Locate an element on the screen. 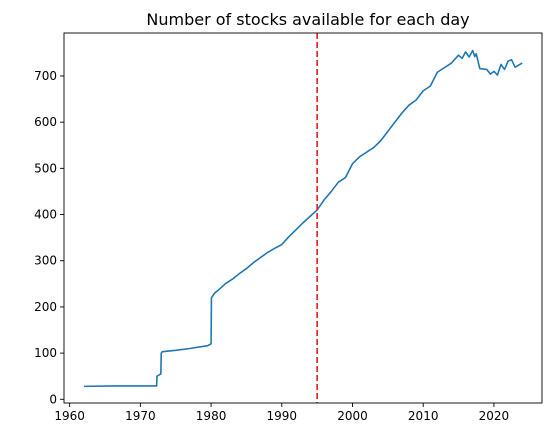 This screenshot has height=435, width=552. x-tick-label: 2020 is located at coordinates (494, 416).